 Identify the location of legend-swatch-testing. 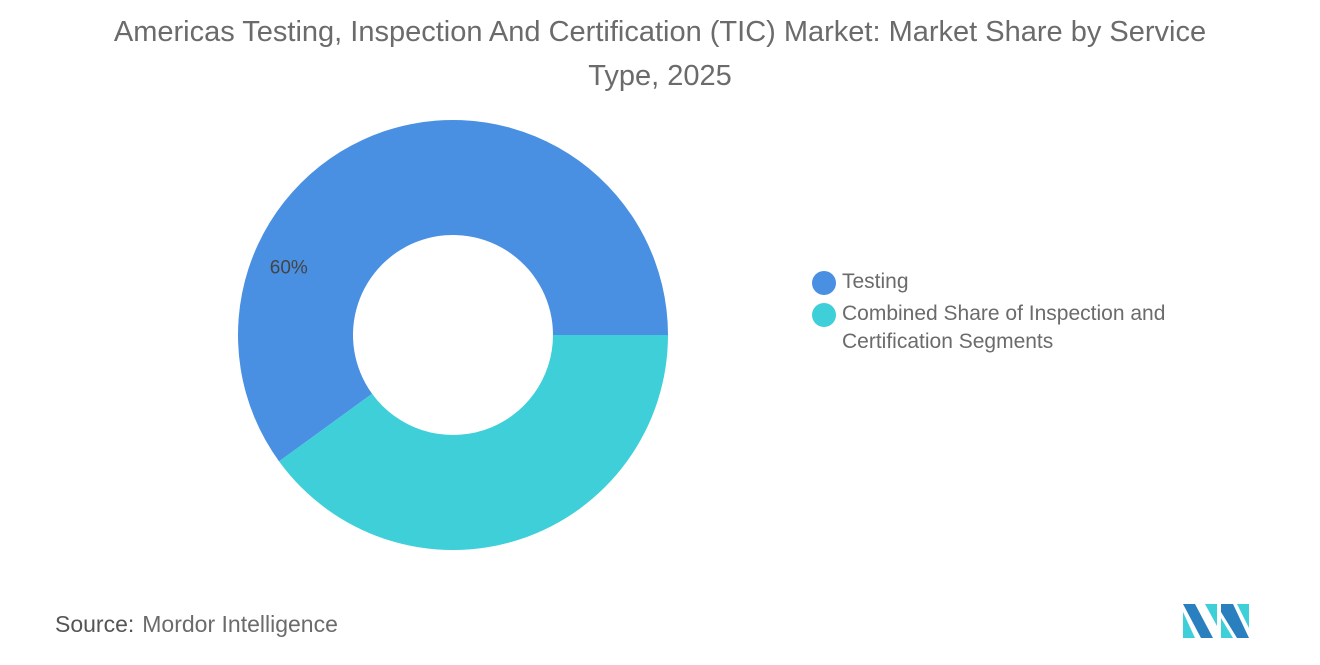
(824, 283).